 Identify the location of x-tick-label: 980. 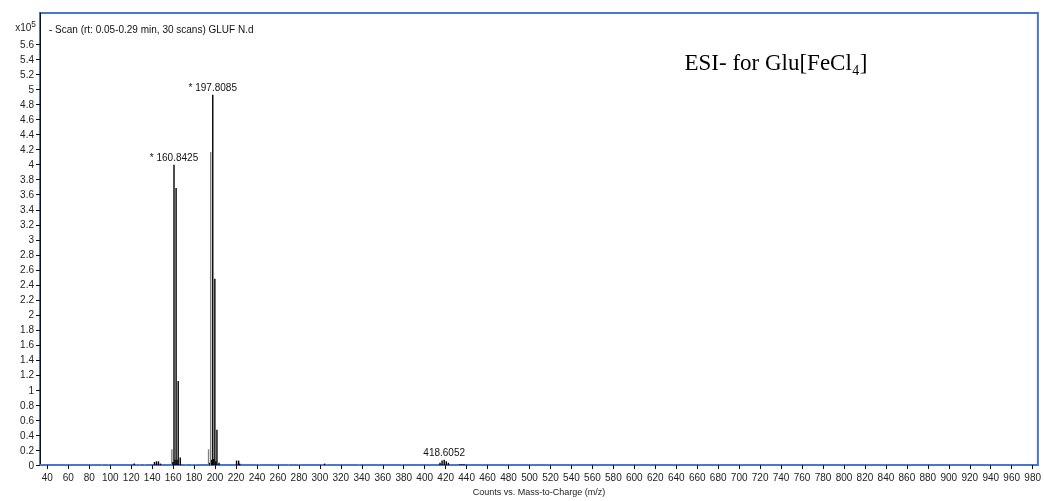
(1033, 477).